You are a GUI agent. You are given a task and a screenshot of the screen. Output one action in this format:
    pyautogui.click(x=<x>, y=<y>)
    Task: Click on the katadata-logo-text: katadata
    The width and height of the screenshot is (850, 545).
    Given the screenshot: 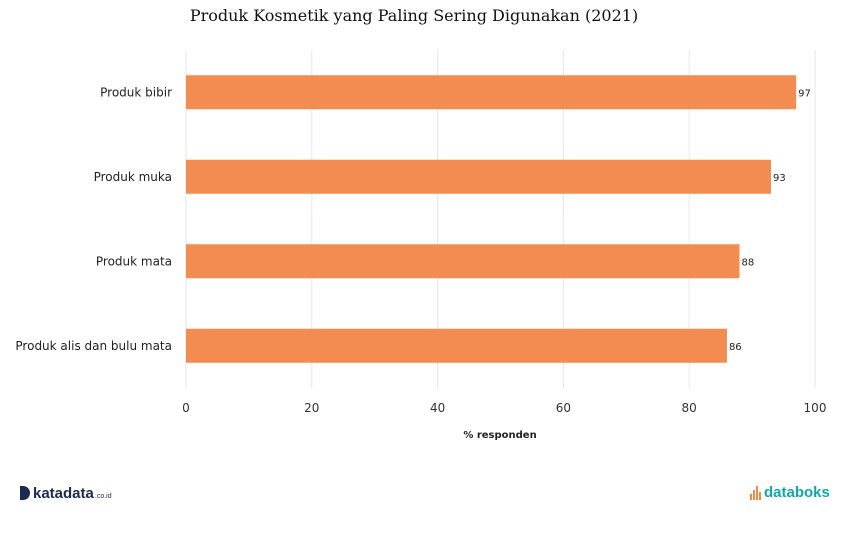 What is the action you would take?
    pyautogui.click(x=63, y=493)
    